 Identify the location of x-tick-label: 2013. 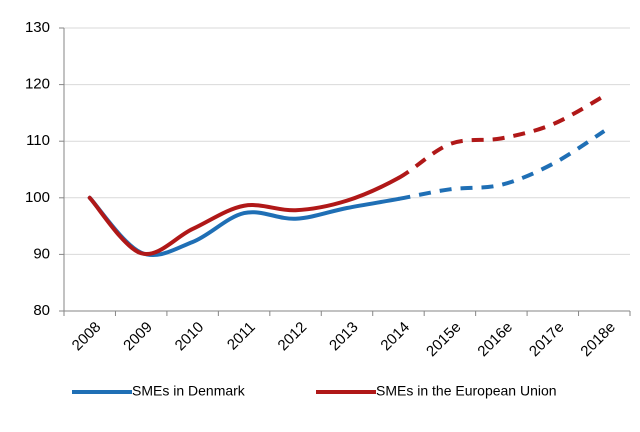
(344, 337).